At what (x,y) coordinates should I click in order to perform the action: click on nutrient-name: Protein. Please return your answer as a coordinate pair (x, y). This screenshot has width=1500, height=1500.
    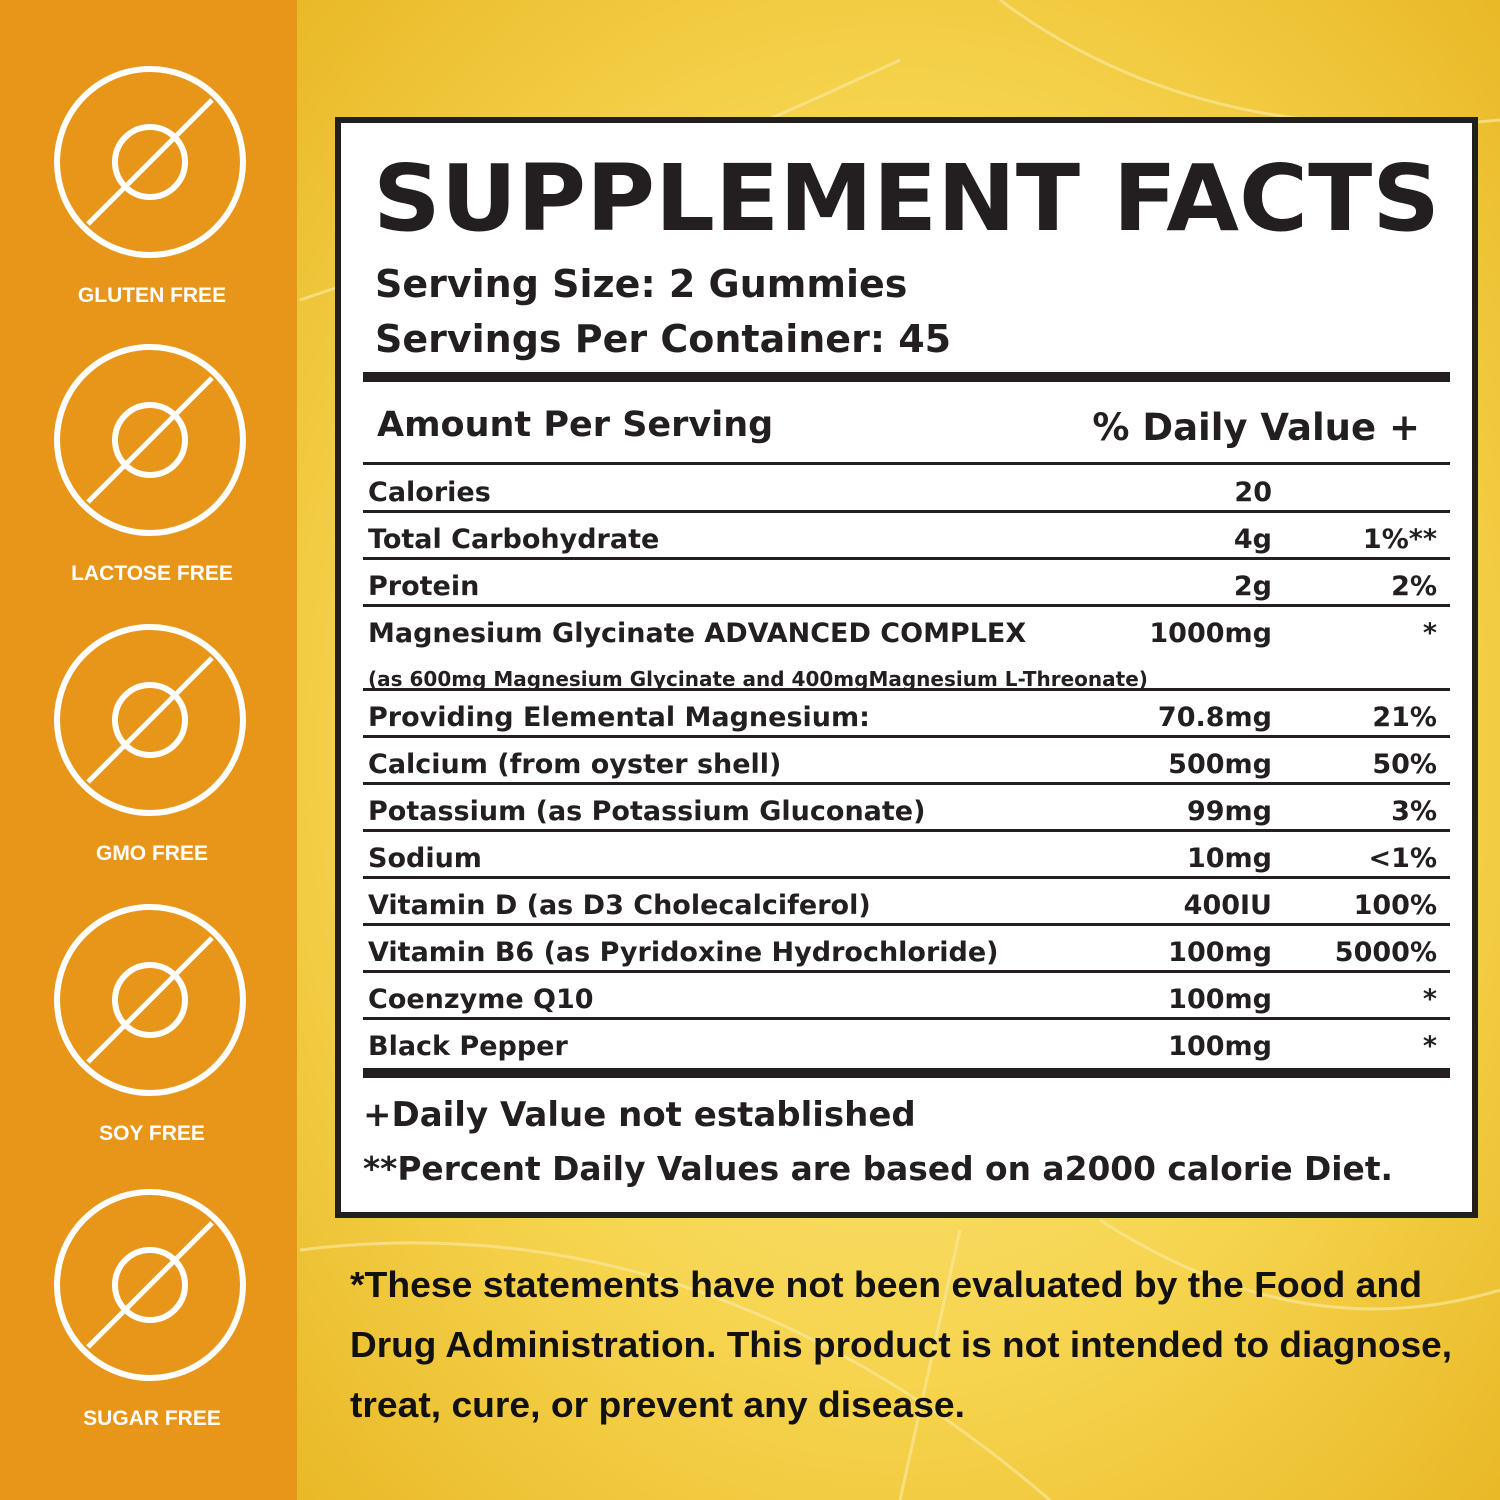
    Looking at the image, I should click on (423, 586).